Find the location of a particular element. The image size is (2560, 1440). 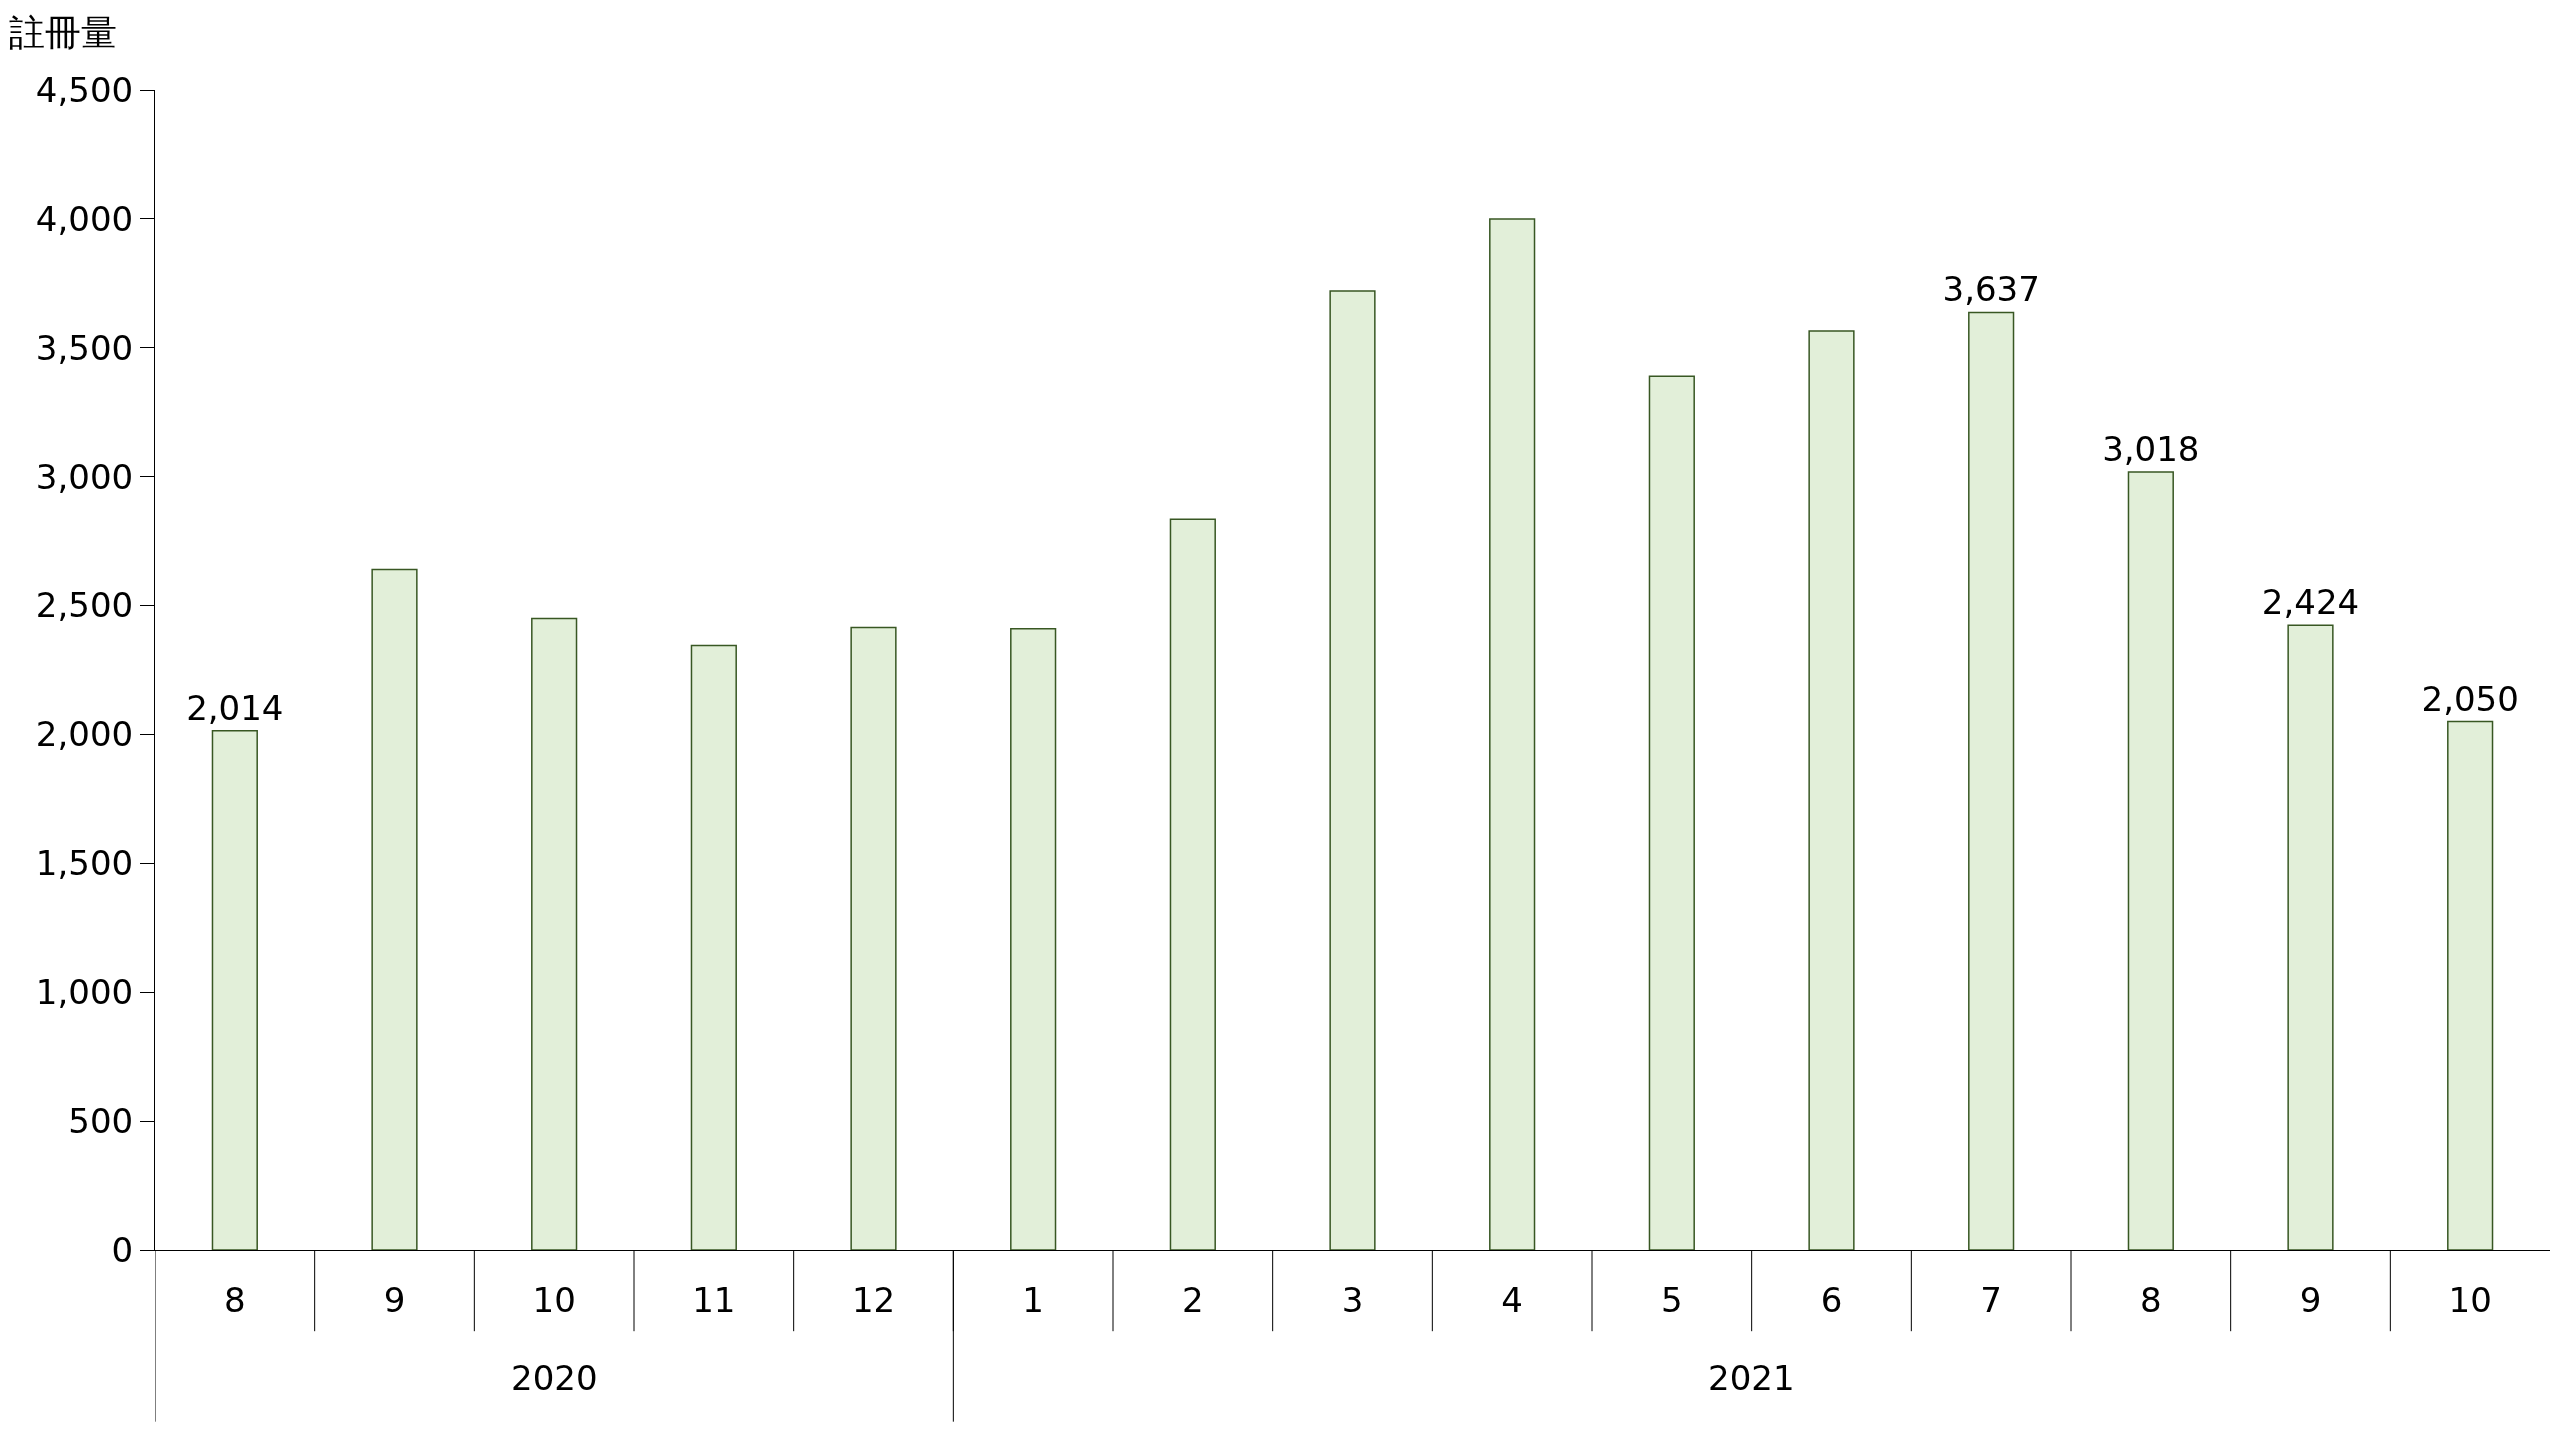

y-tick-label: 4,500 is located at coordinates (84, 89).